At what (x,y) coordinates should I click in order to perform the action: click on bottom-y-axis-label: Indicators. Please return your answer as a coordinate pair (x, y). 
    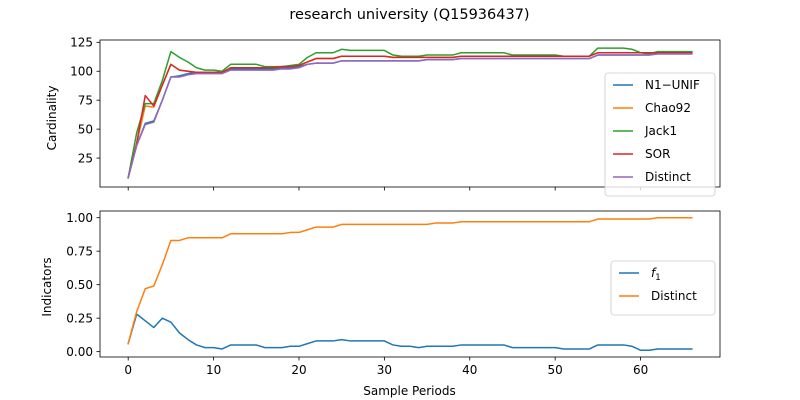
    Looking at the image, I should click on (47, 286).